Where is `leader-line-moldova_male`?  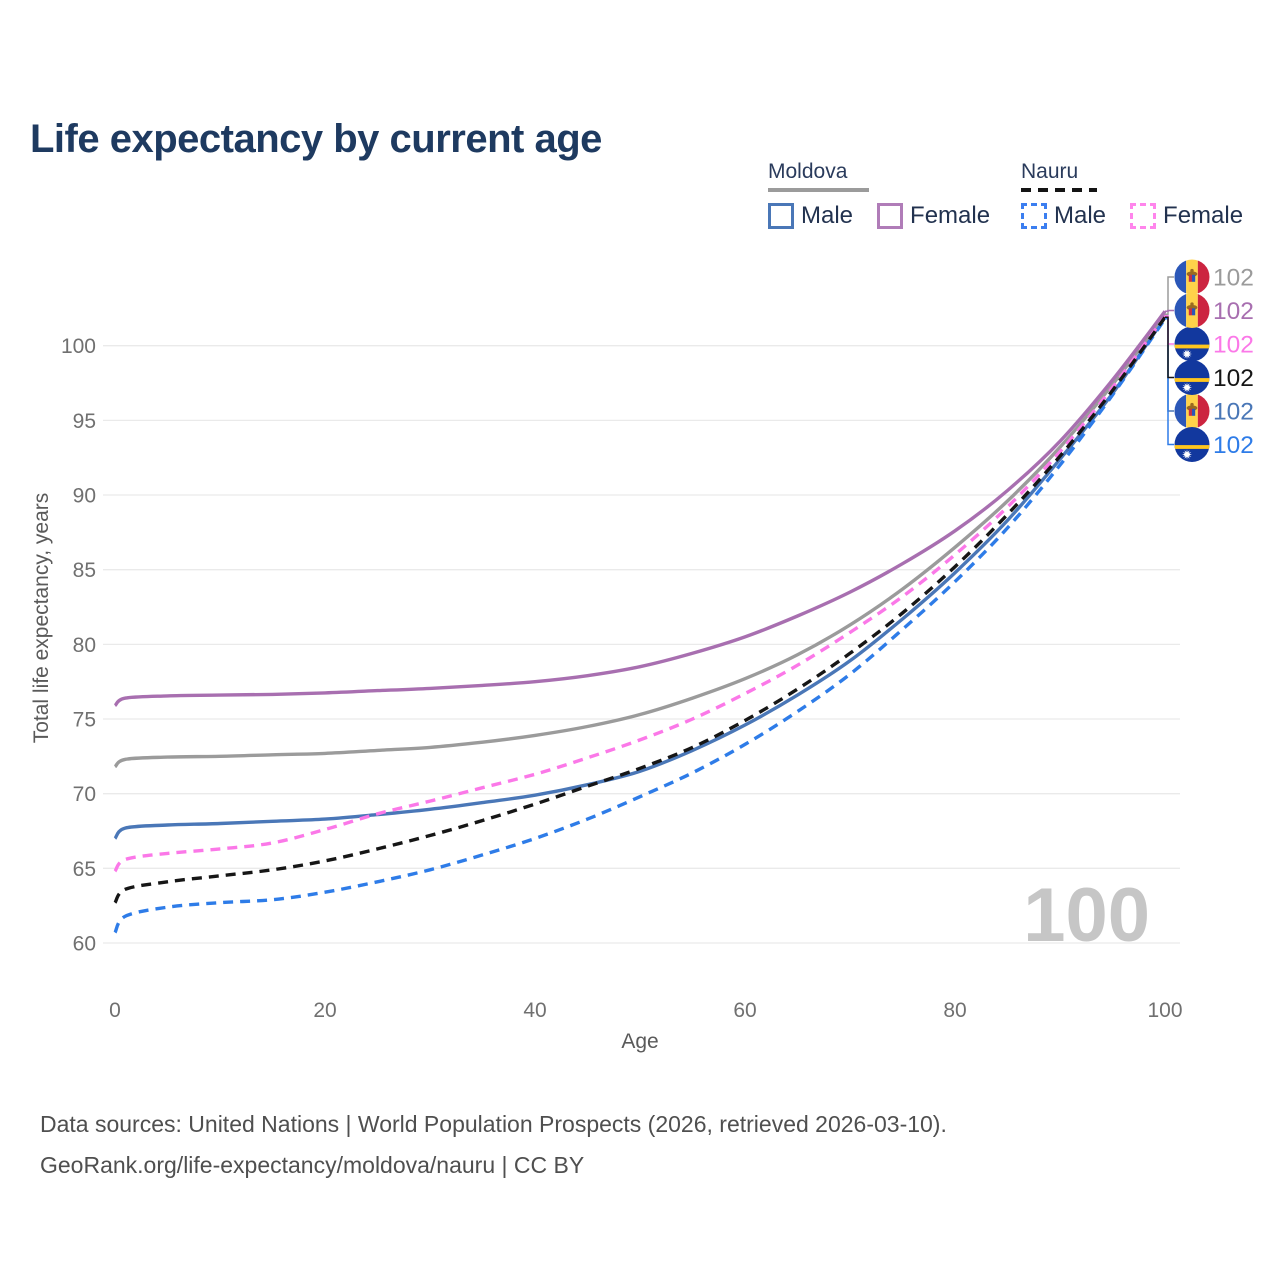 leader-line-moldova_male is located at coordinates (1169, 364).